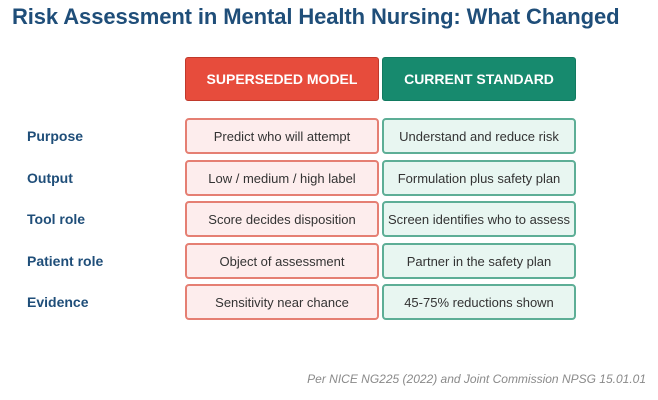 The width and height of the screenshot is (658, 400). What do you see at coordinates (479, 261) in the screenshot?
I see `current-cell-patient-role: Partner in the safety plan` at bounding box center [479, 261].